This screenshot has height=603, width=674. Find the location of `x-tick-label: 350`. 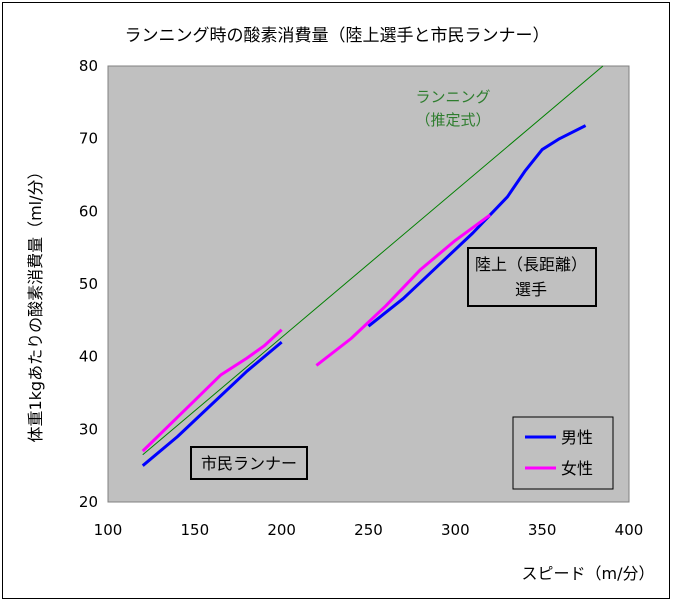

x-tick-label: 350 is located at coordinates (542, 530).